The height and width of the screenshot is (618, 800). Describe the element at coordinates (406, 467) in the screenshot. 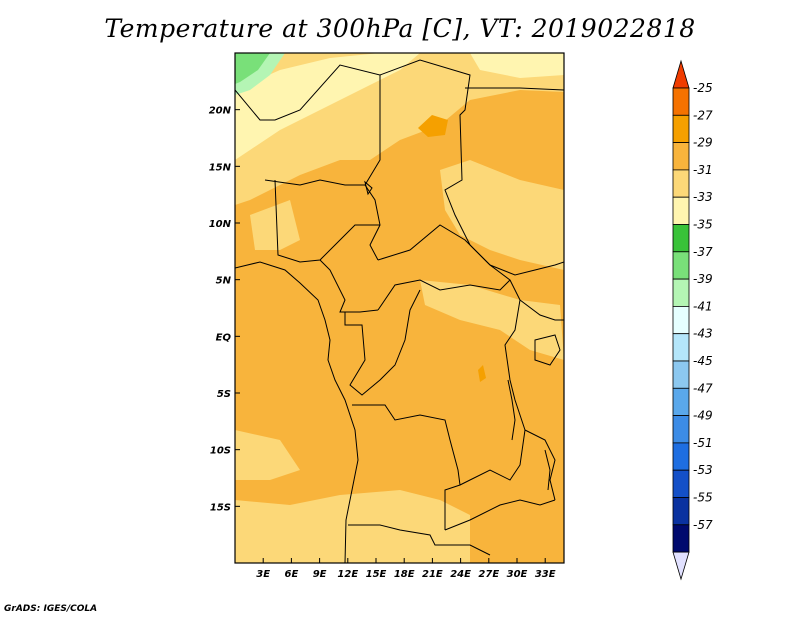

I see `border-drc-south` at that location.